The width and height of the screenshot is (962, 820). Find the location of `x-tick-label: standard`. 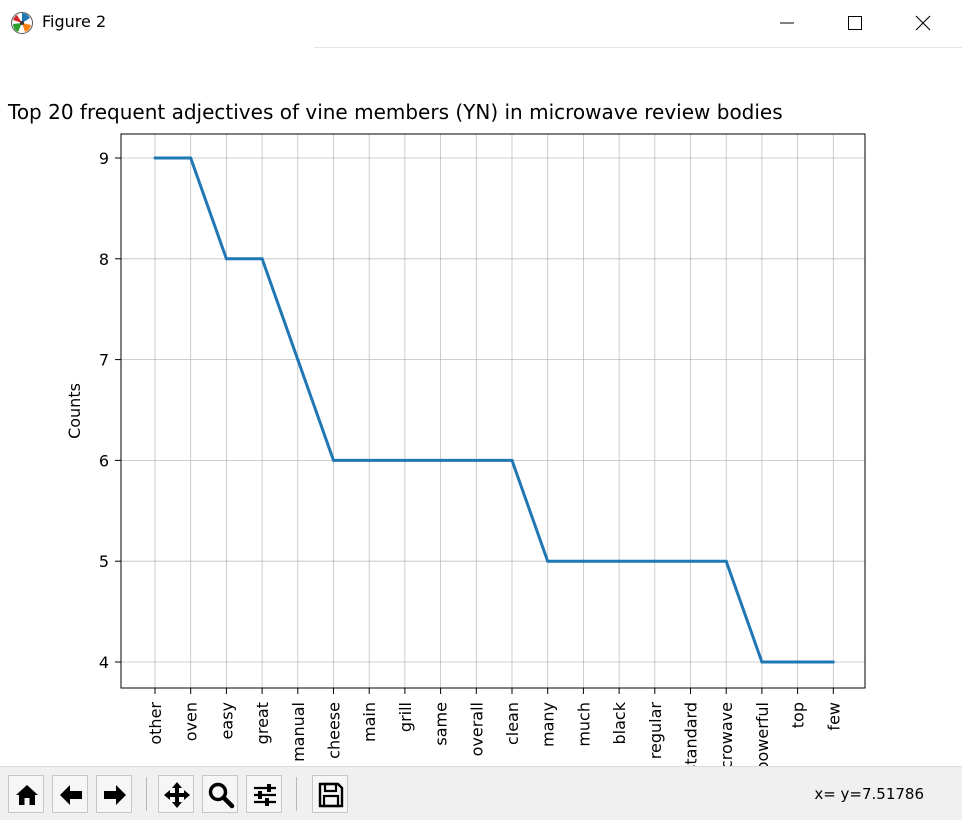

x-tick-label: standard is located at coordinates (691, 734).